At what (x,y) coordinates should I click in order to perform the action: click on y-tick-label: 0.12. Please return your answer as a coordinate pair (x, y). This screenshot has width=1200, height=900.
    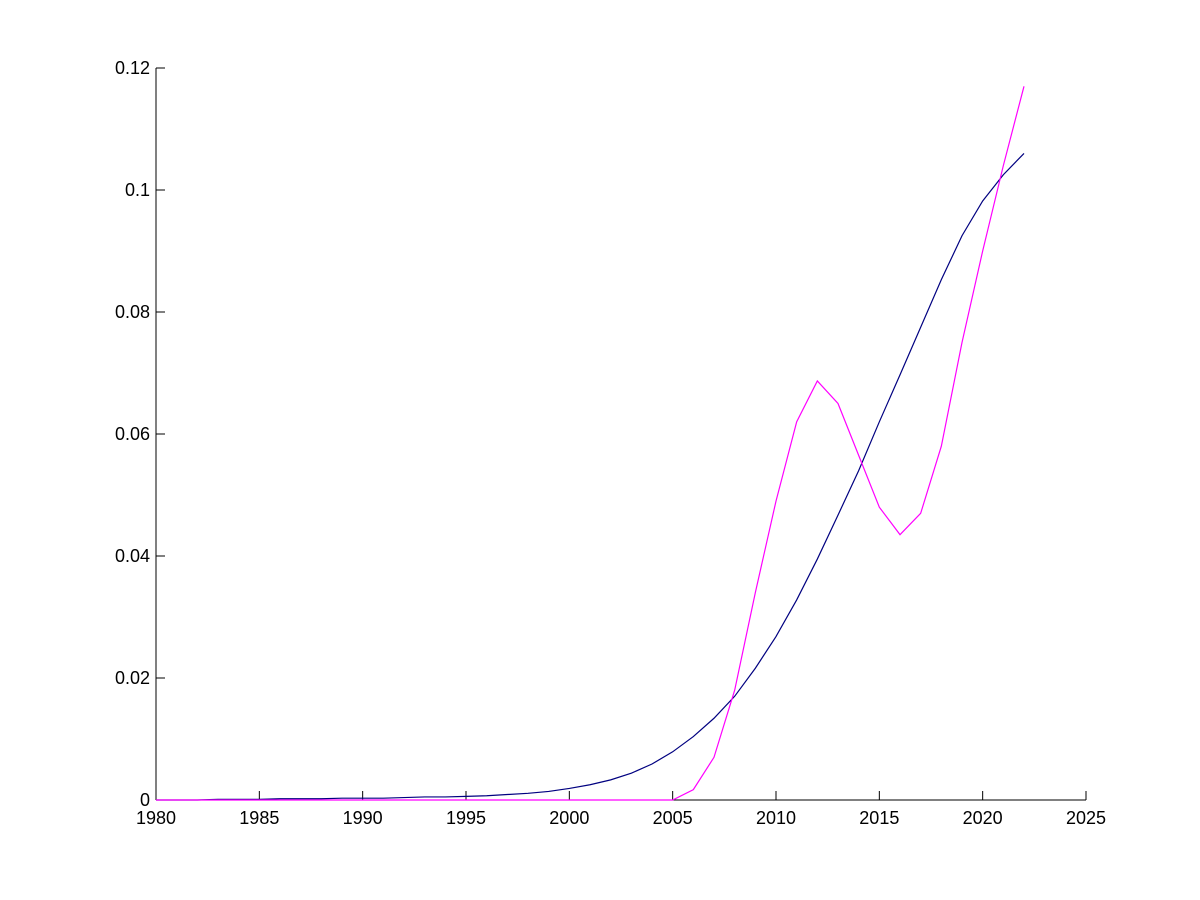
    Looking at the image, I should click on (132, 68).